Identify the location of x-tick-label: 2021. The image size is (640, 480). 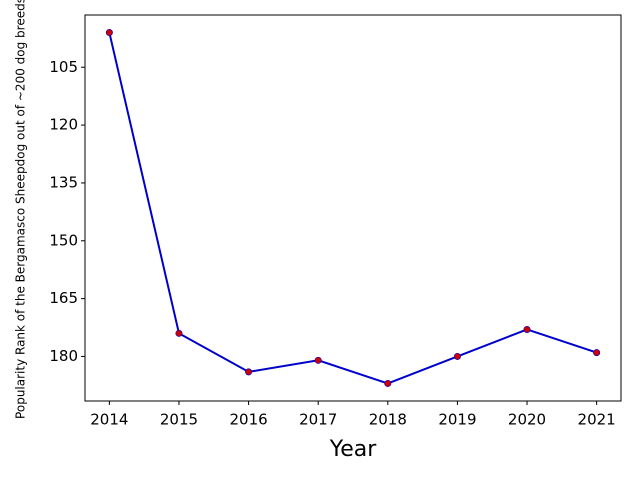
(597, 420).